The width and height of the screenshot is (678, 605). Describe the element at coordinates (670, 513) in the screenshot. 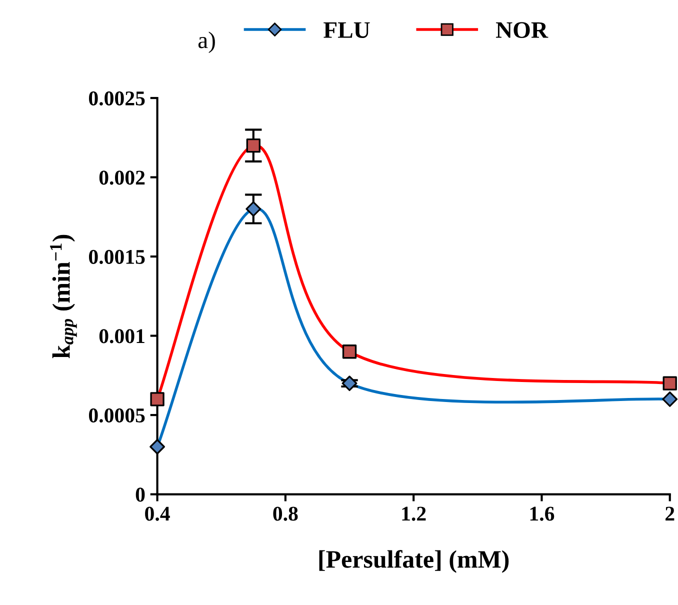

I see `x-tick-label: 2` at that location.